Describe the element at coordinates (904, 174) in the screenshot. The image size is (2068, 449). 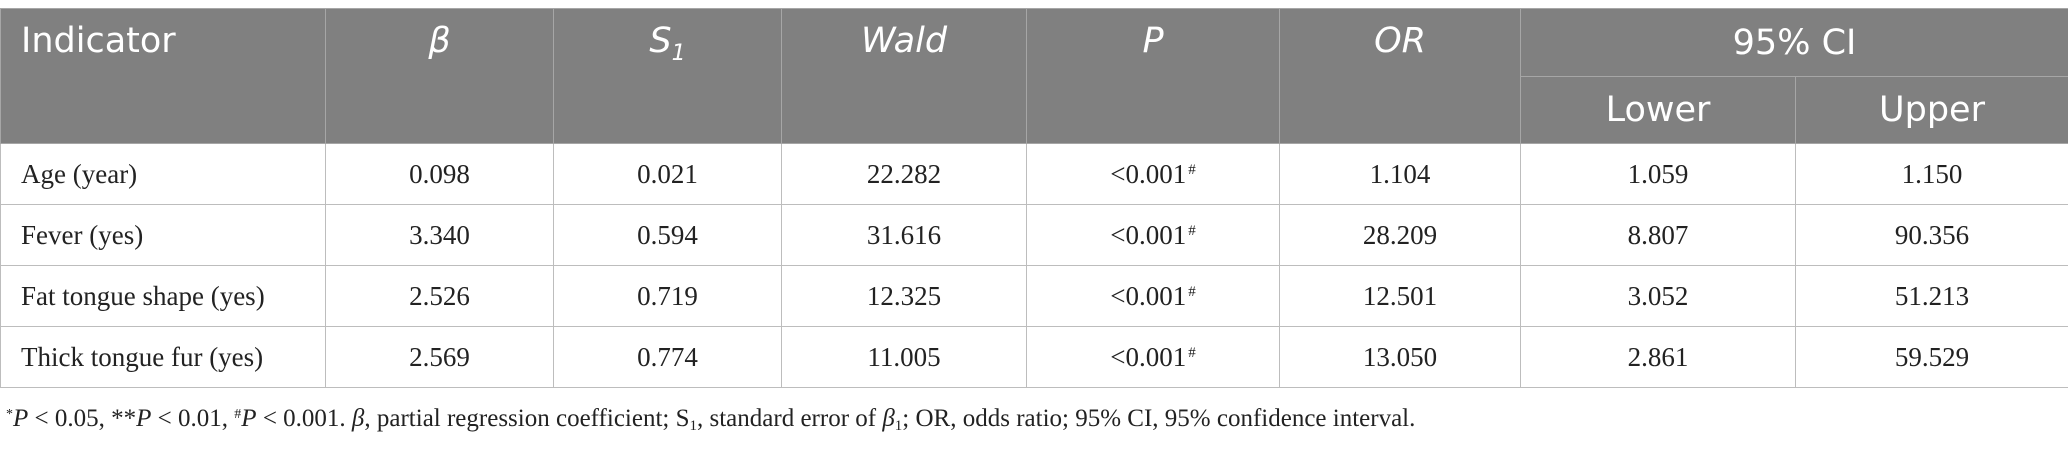
I see `cell-wald: 22.282` at that location.